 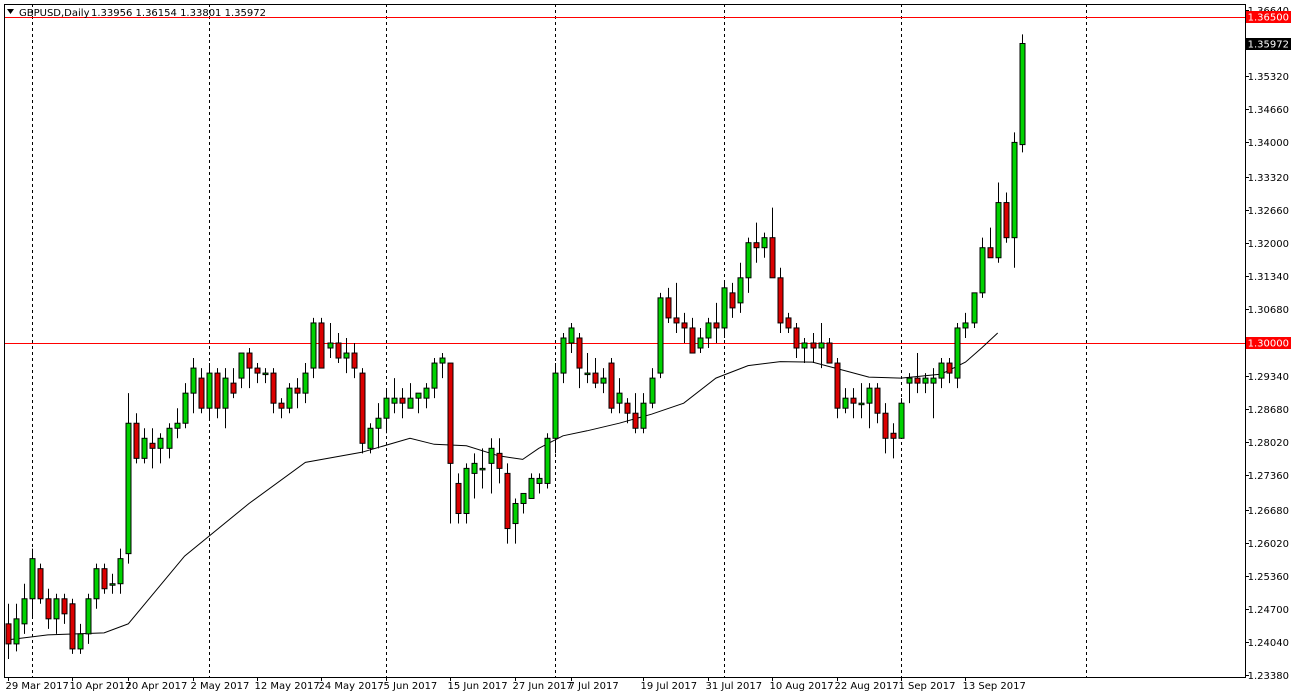 I want to click on level-price-tag: 1.30000, so click(x=1268, y=343).